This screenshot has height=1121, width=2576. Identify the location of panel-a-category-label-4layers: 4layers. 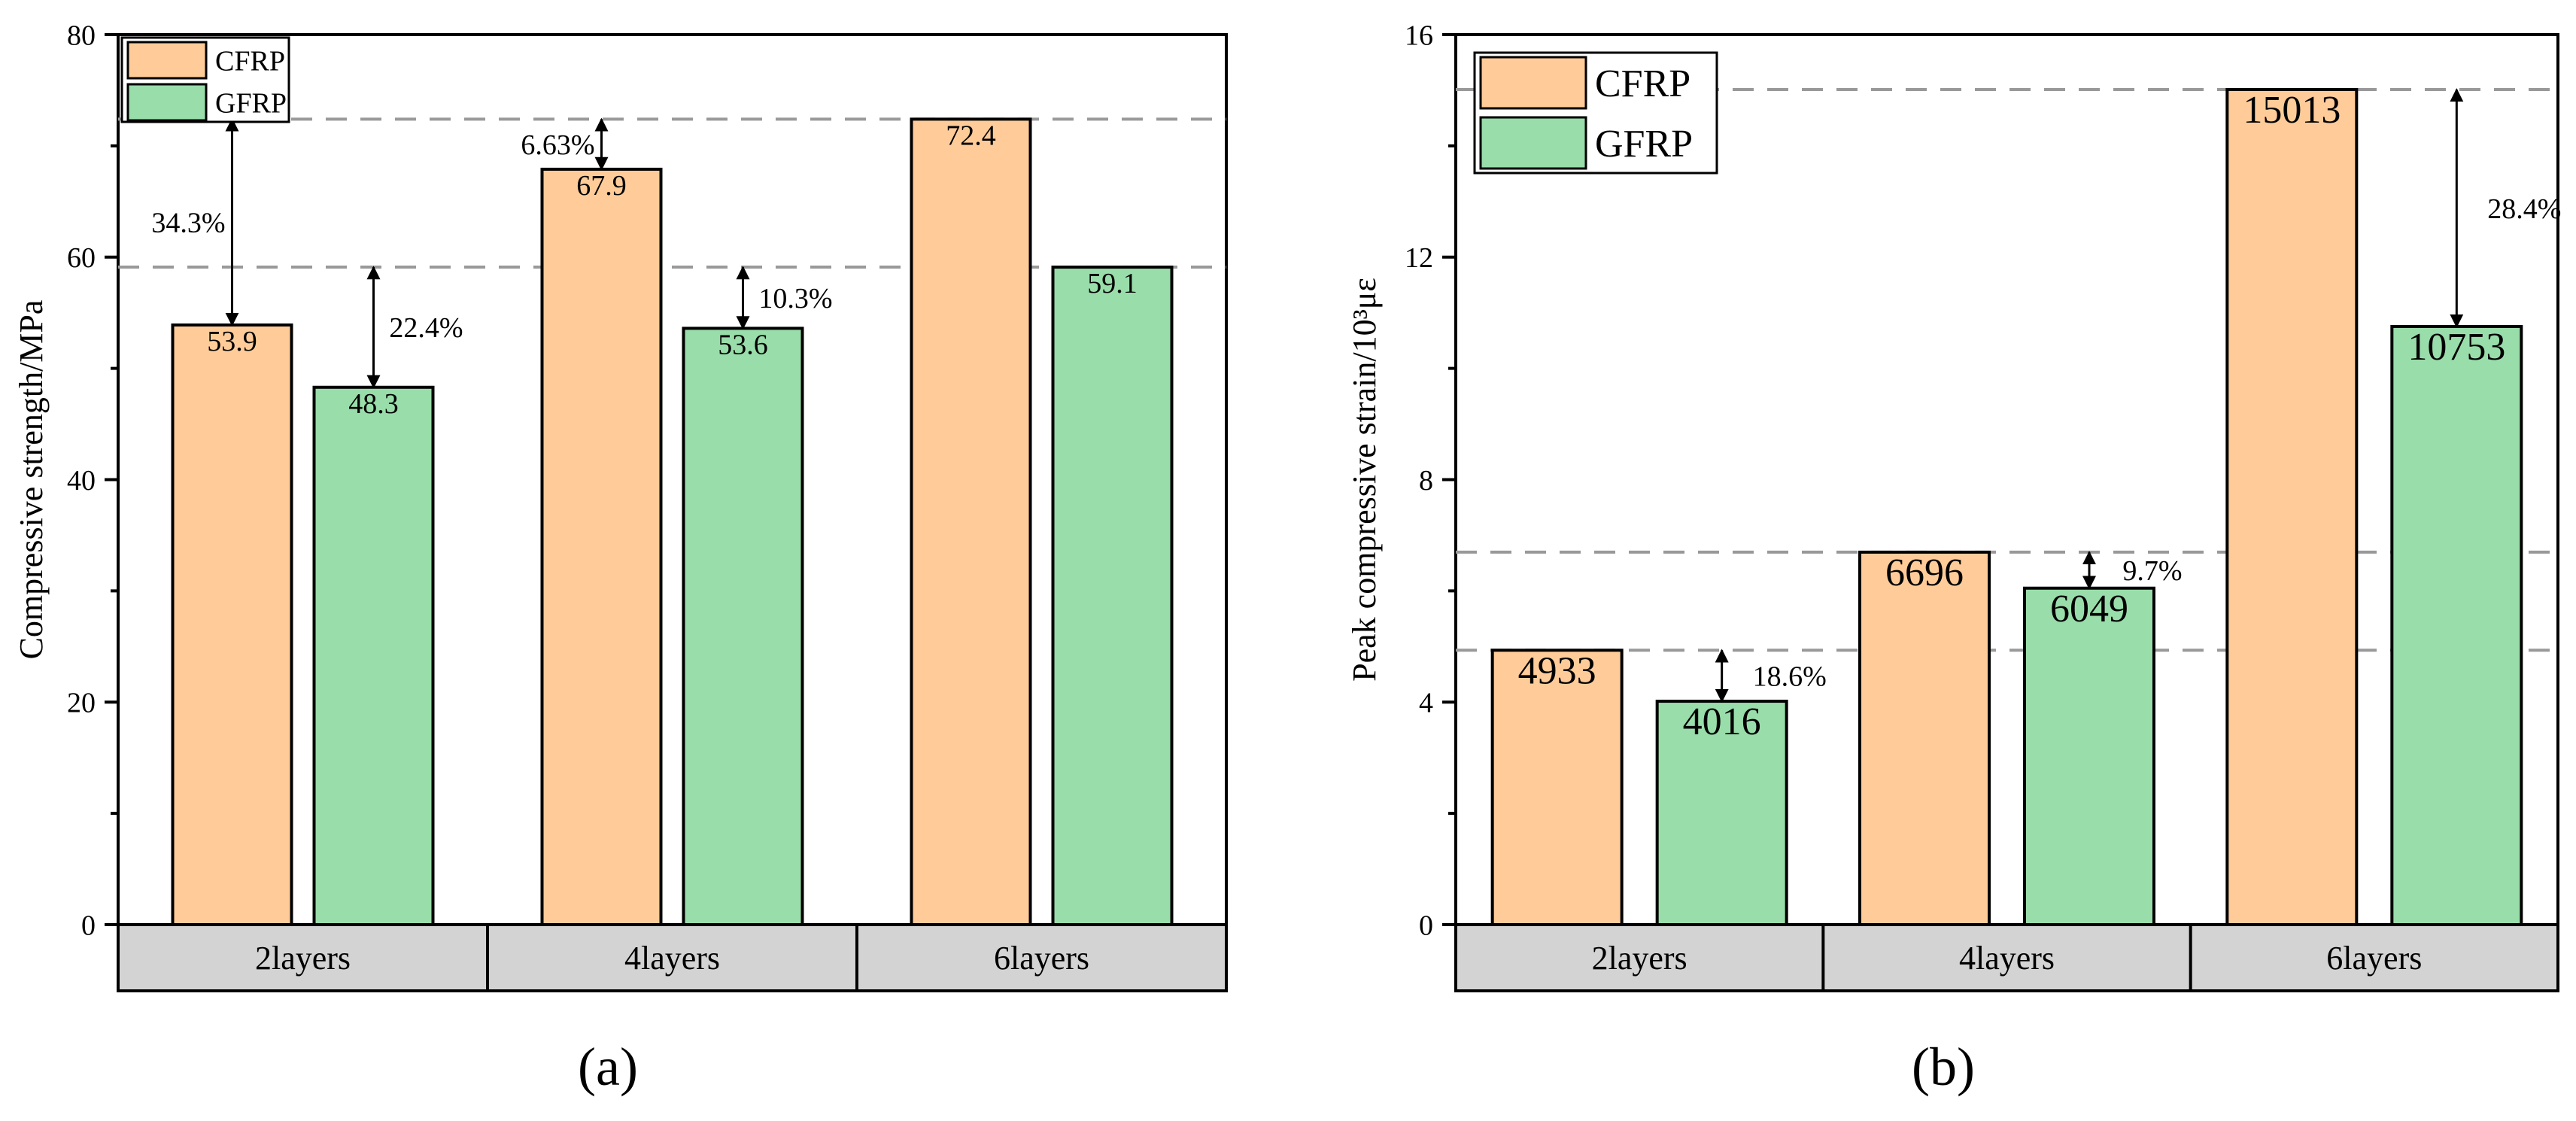
(672, 958).